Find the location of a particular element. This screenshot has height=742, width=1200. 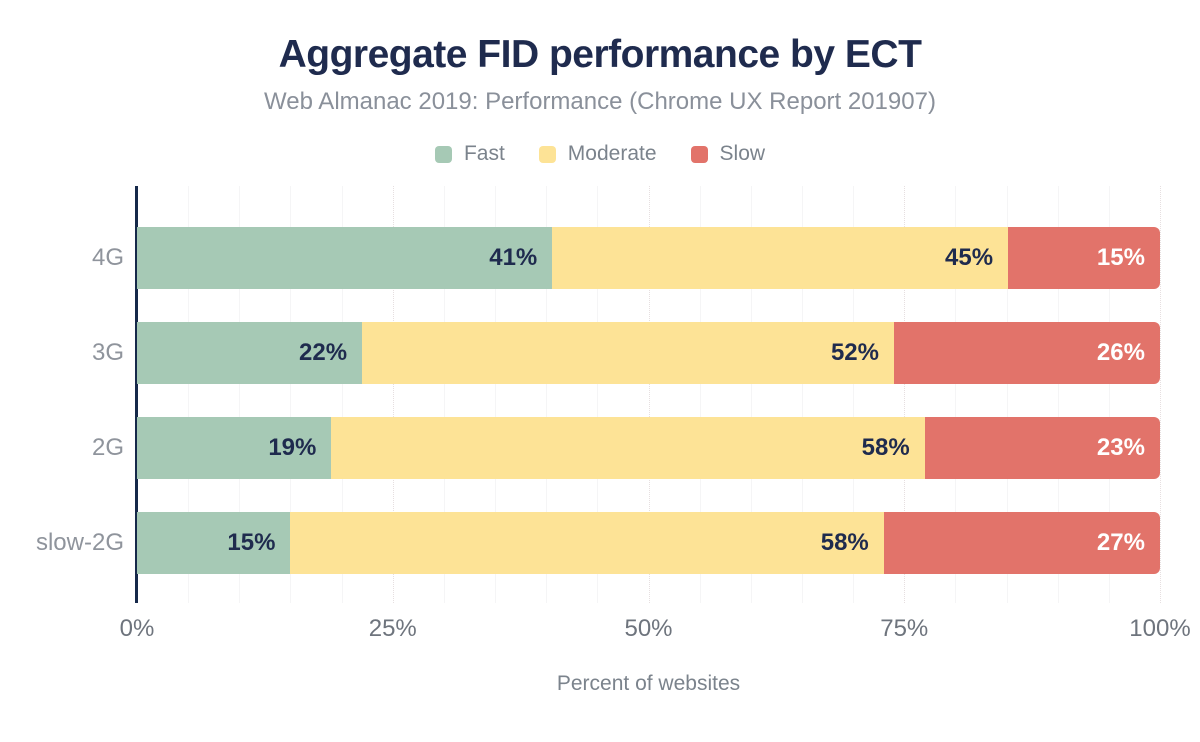

data-label: 26% is located at coordinates (1120, 352).